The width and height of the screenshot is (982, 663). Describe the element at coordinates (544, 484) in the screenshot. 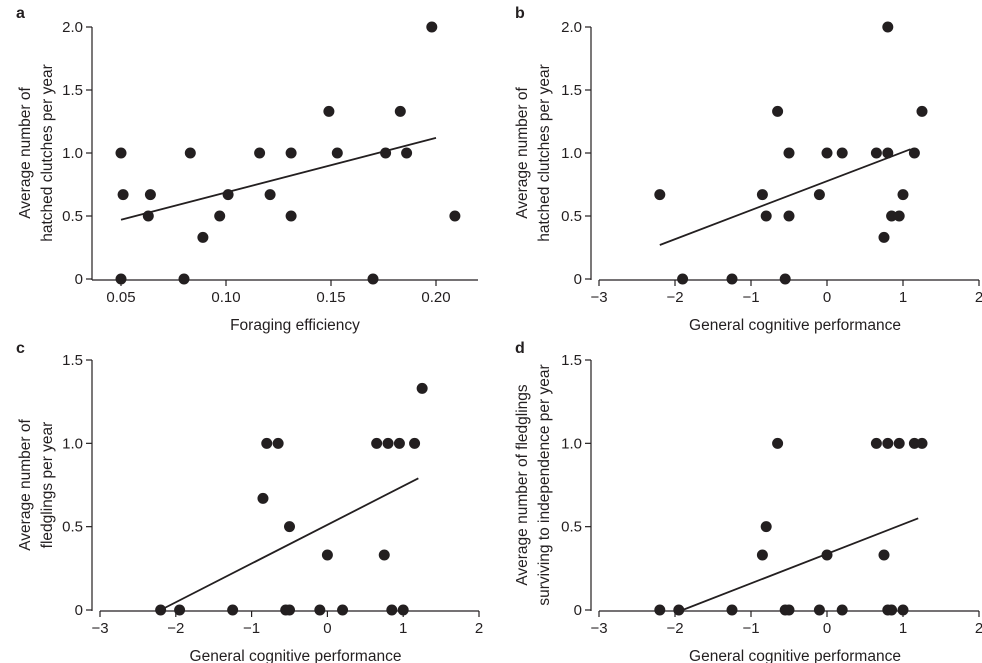

I see `y-axis-label: surviving to independence per year` at that location.